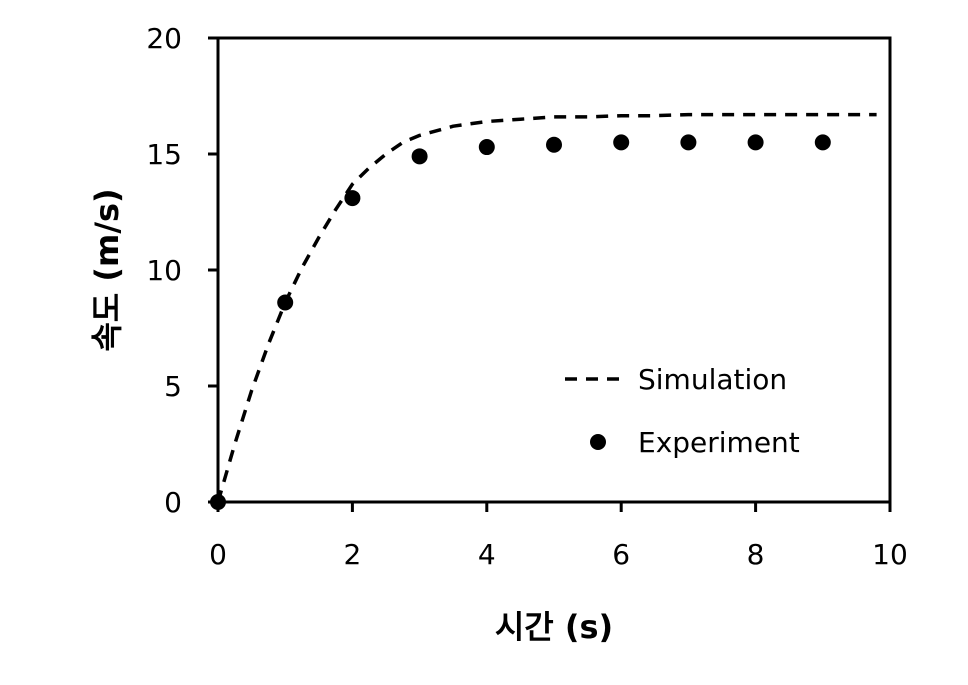 This screenshot has height=685, width=968. What do you see at coordinates (756, 554) in the screenshot?
I see `x-tick-label: 8` at bounding box center [756, 554].